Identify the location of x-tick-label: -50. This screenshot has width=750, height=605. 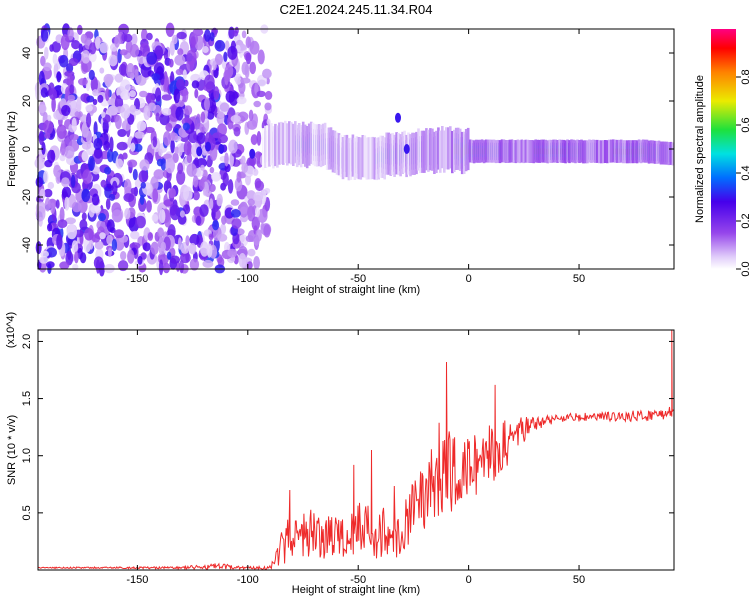
(358, 279).